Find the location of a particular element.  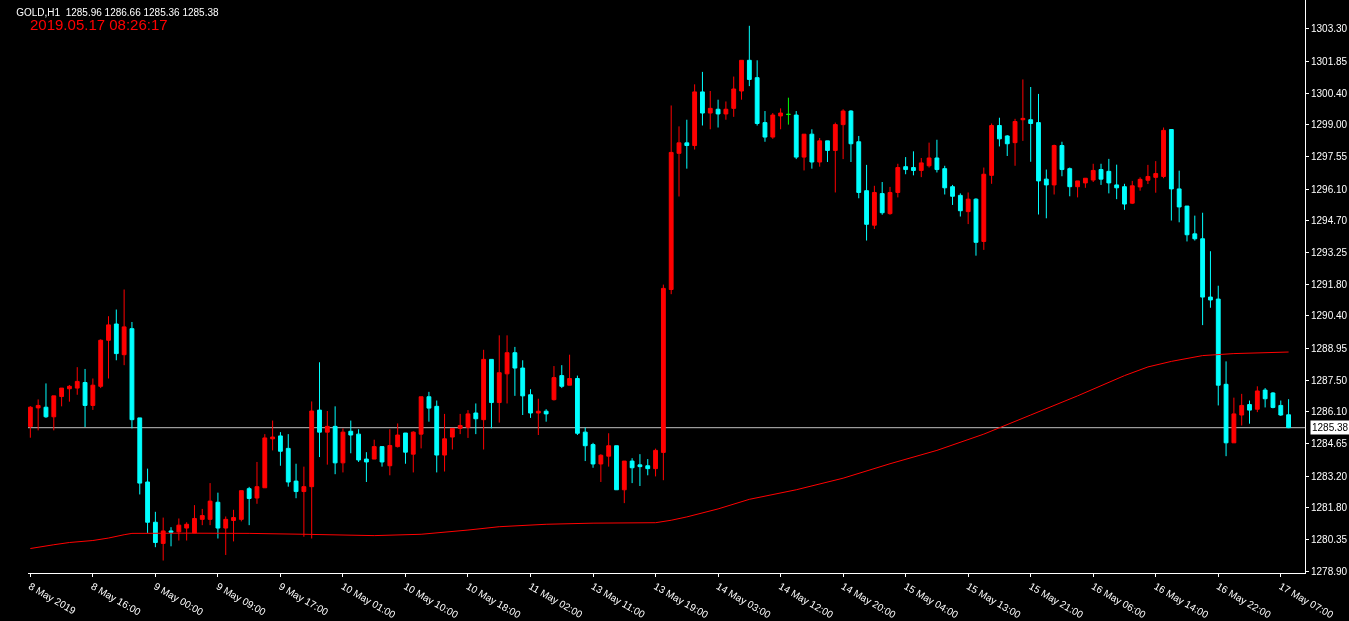

y-tick-label: 1283.20 is located at coordinates (1329, 476).